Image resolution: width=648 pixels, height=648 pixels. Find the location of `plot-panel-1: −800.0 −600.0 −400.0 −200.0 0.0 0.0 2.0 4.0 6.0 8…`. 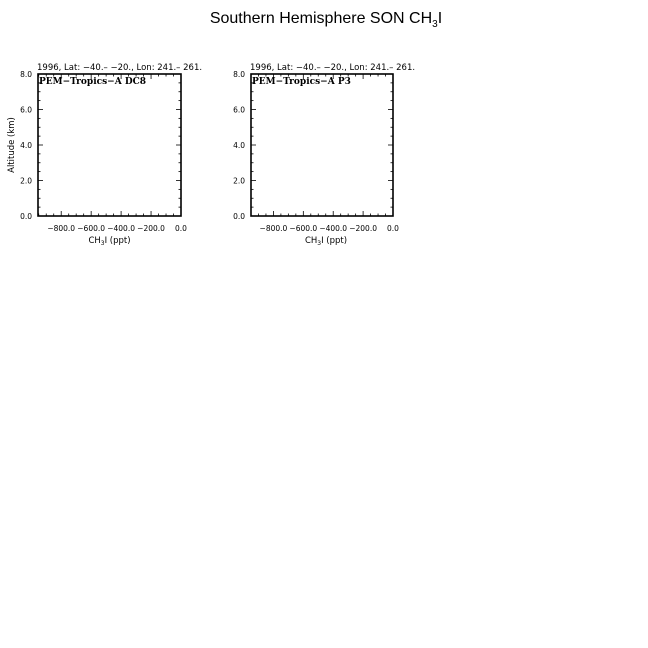

plot-panel-1: −800.0 −600.0 −400.0 −200.0 0.0 0.0 2.0 4.0 6.0 8… is located at coordinates (104, 155).